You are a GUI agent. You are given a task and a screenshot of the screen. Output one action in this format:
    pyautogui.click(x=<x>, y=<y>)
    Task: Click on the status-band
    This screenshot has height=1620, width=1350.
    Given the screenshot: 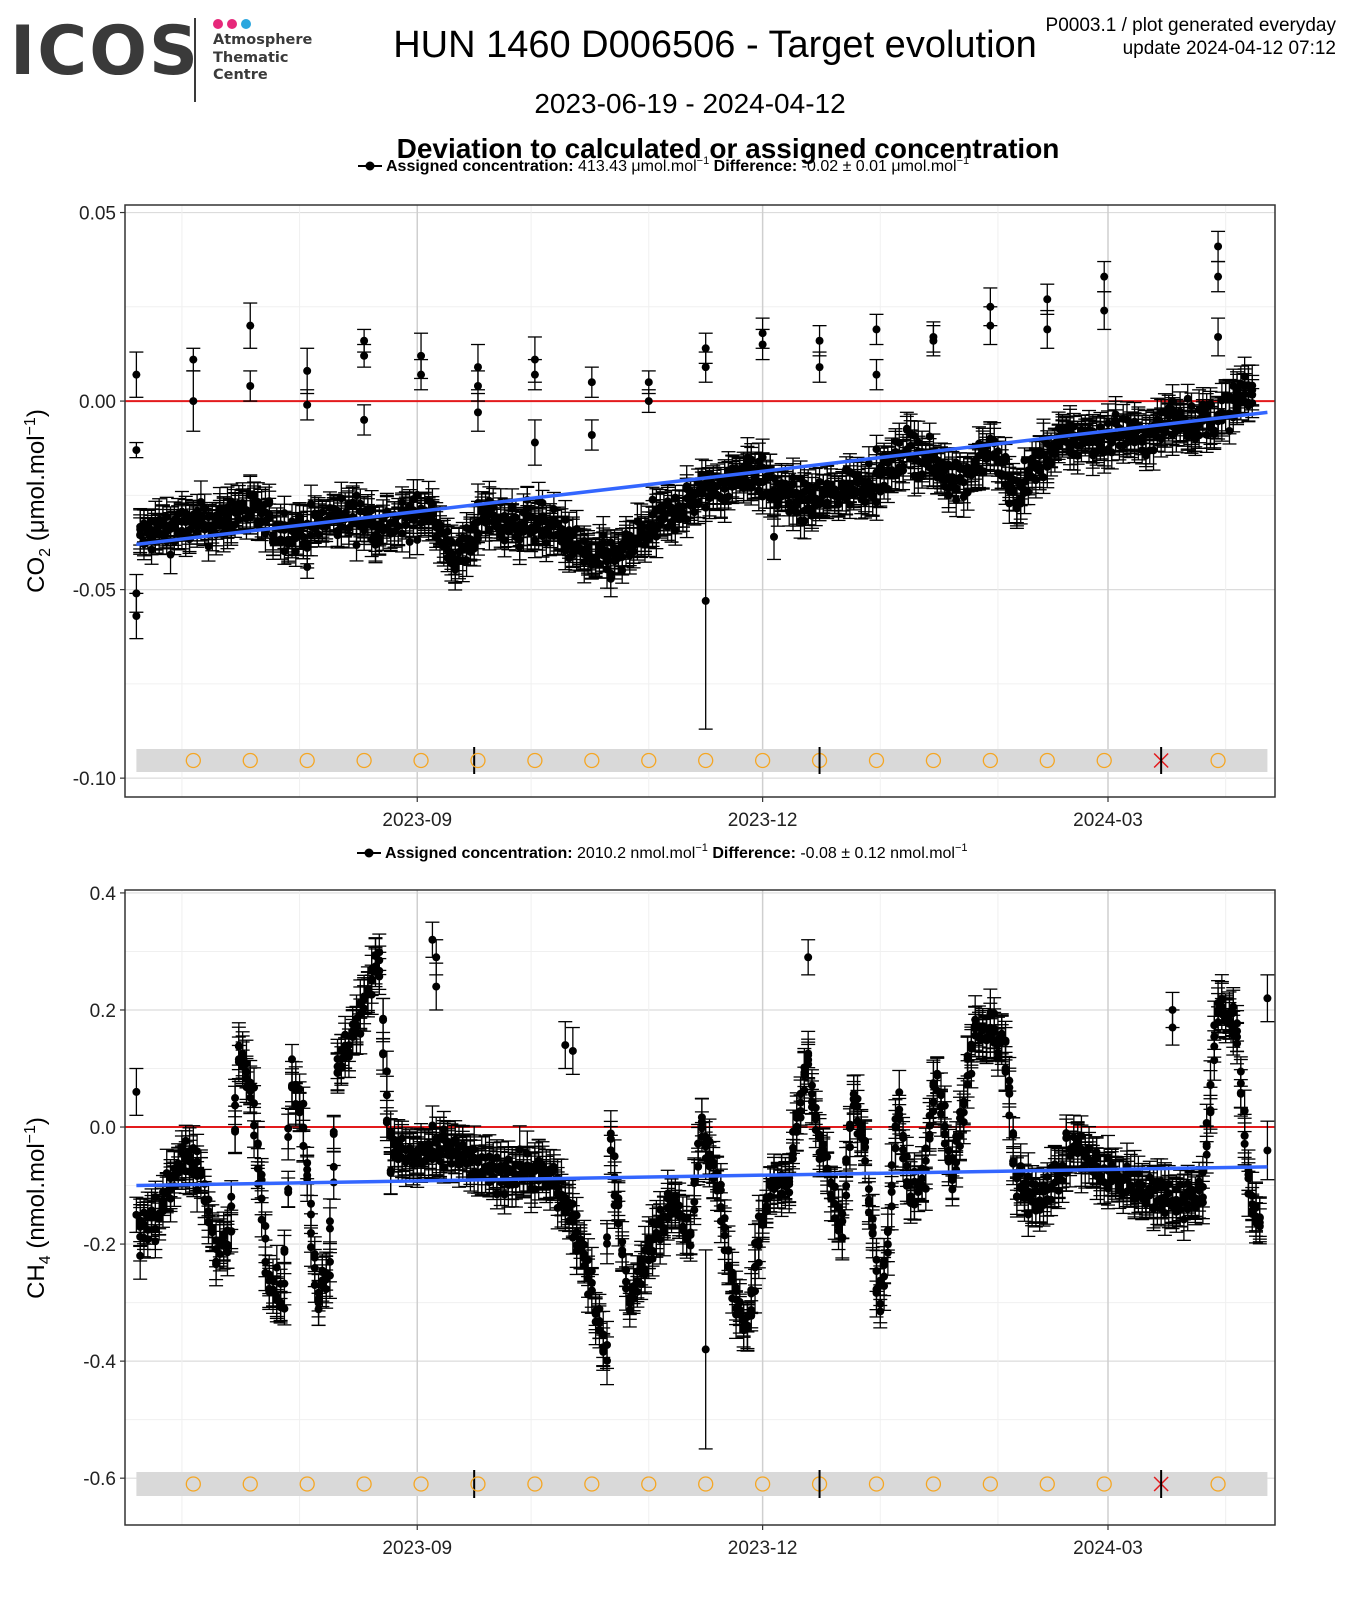 What is the action you would take?
    pyautogui.click(x=702, y=760)
    